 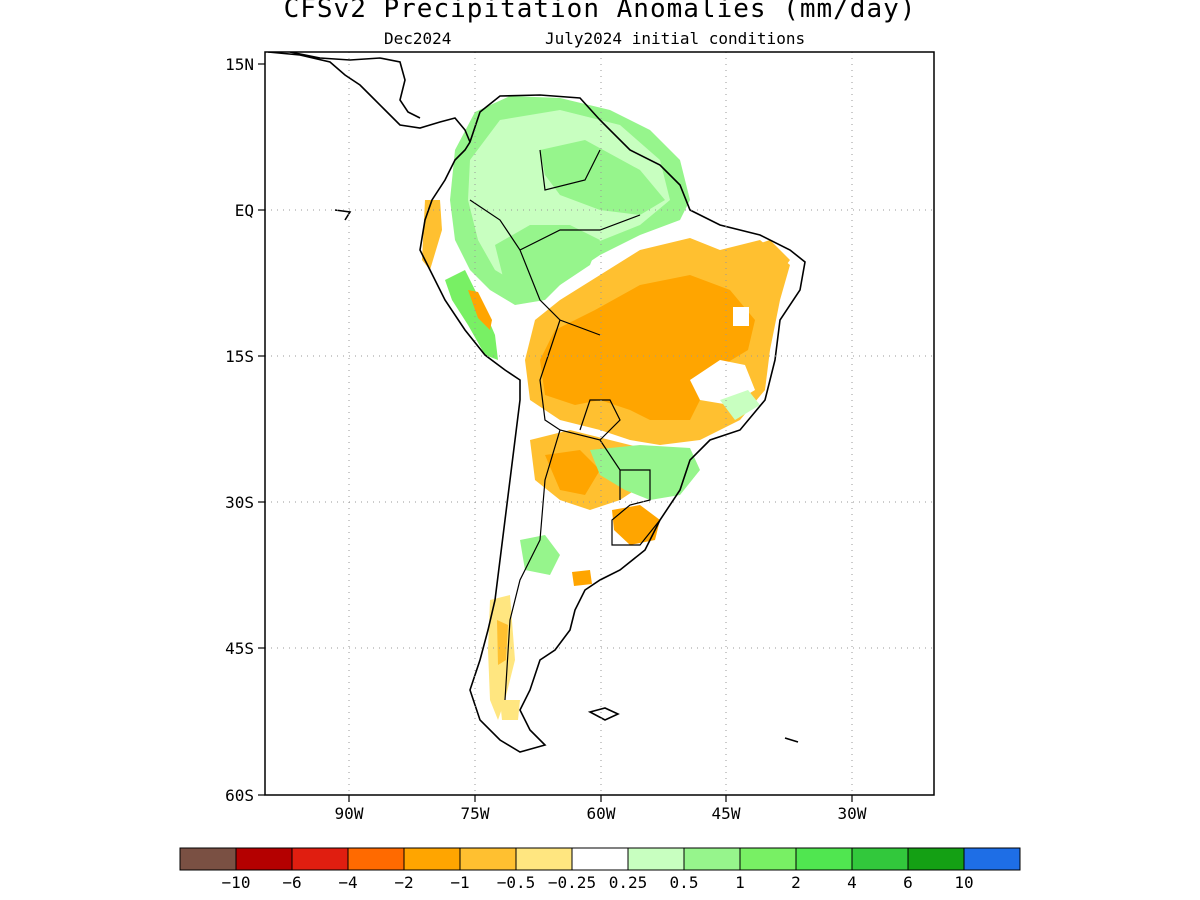 What do you see at coordinates (369, 97) in the screenshot?
I see `central-america-coast` at bounding box center [369, 97].